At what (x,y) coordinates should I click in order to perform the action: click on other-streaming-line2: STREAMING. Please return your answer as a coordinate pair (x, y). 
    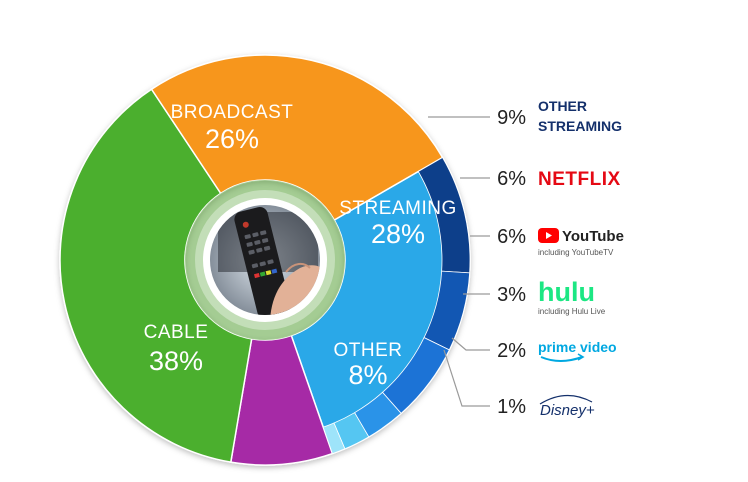
    Looking at the image, I should click on (580, 126).